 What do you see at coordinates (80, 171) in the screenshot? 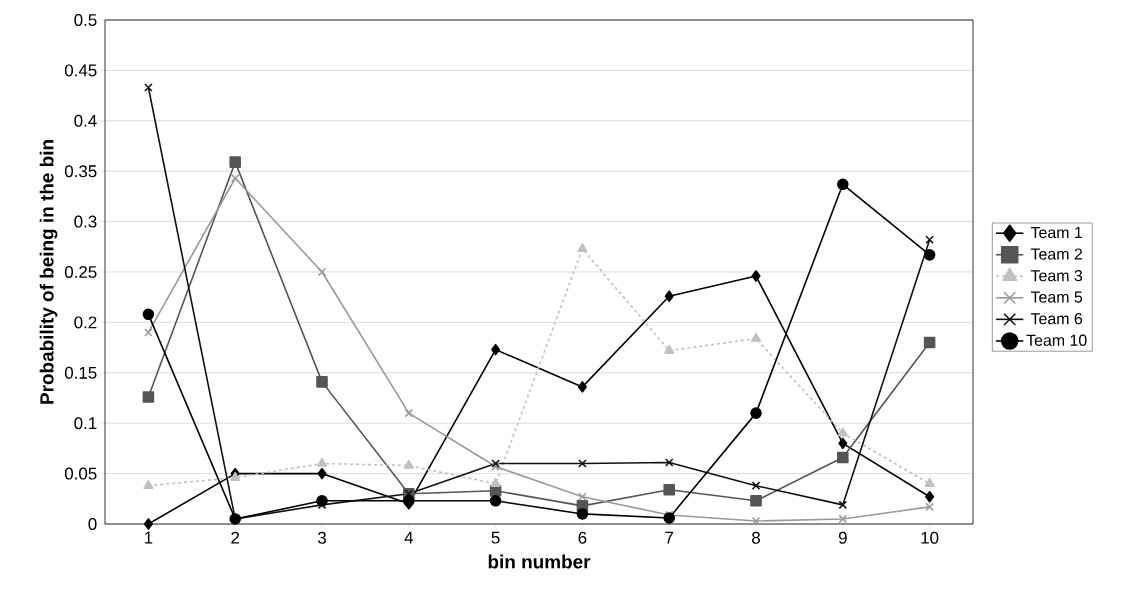
I see `y-tick-label: 0.35` at bounding box center [80, 171].